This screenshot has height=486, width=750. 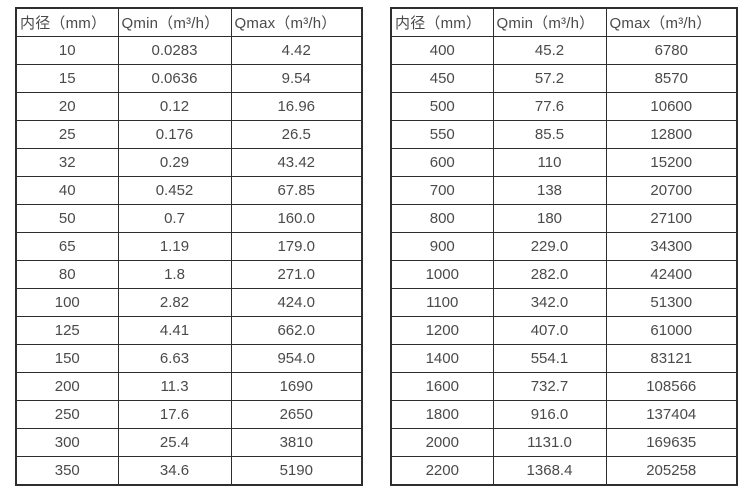 I want to click on table-row: 65 1.19 179.0, so click(x=189, y=246).